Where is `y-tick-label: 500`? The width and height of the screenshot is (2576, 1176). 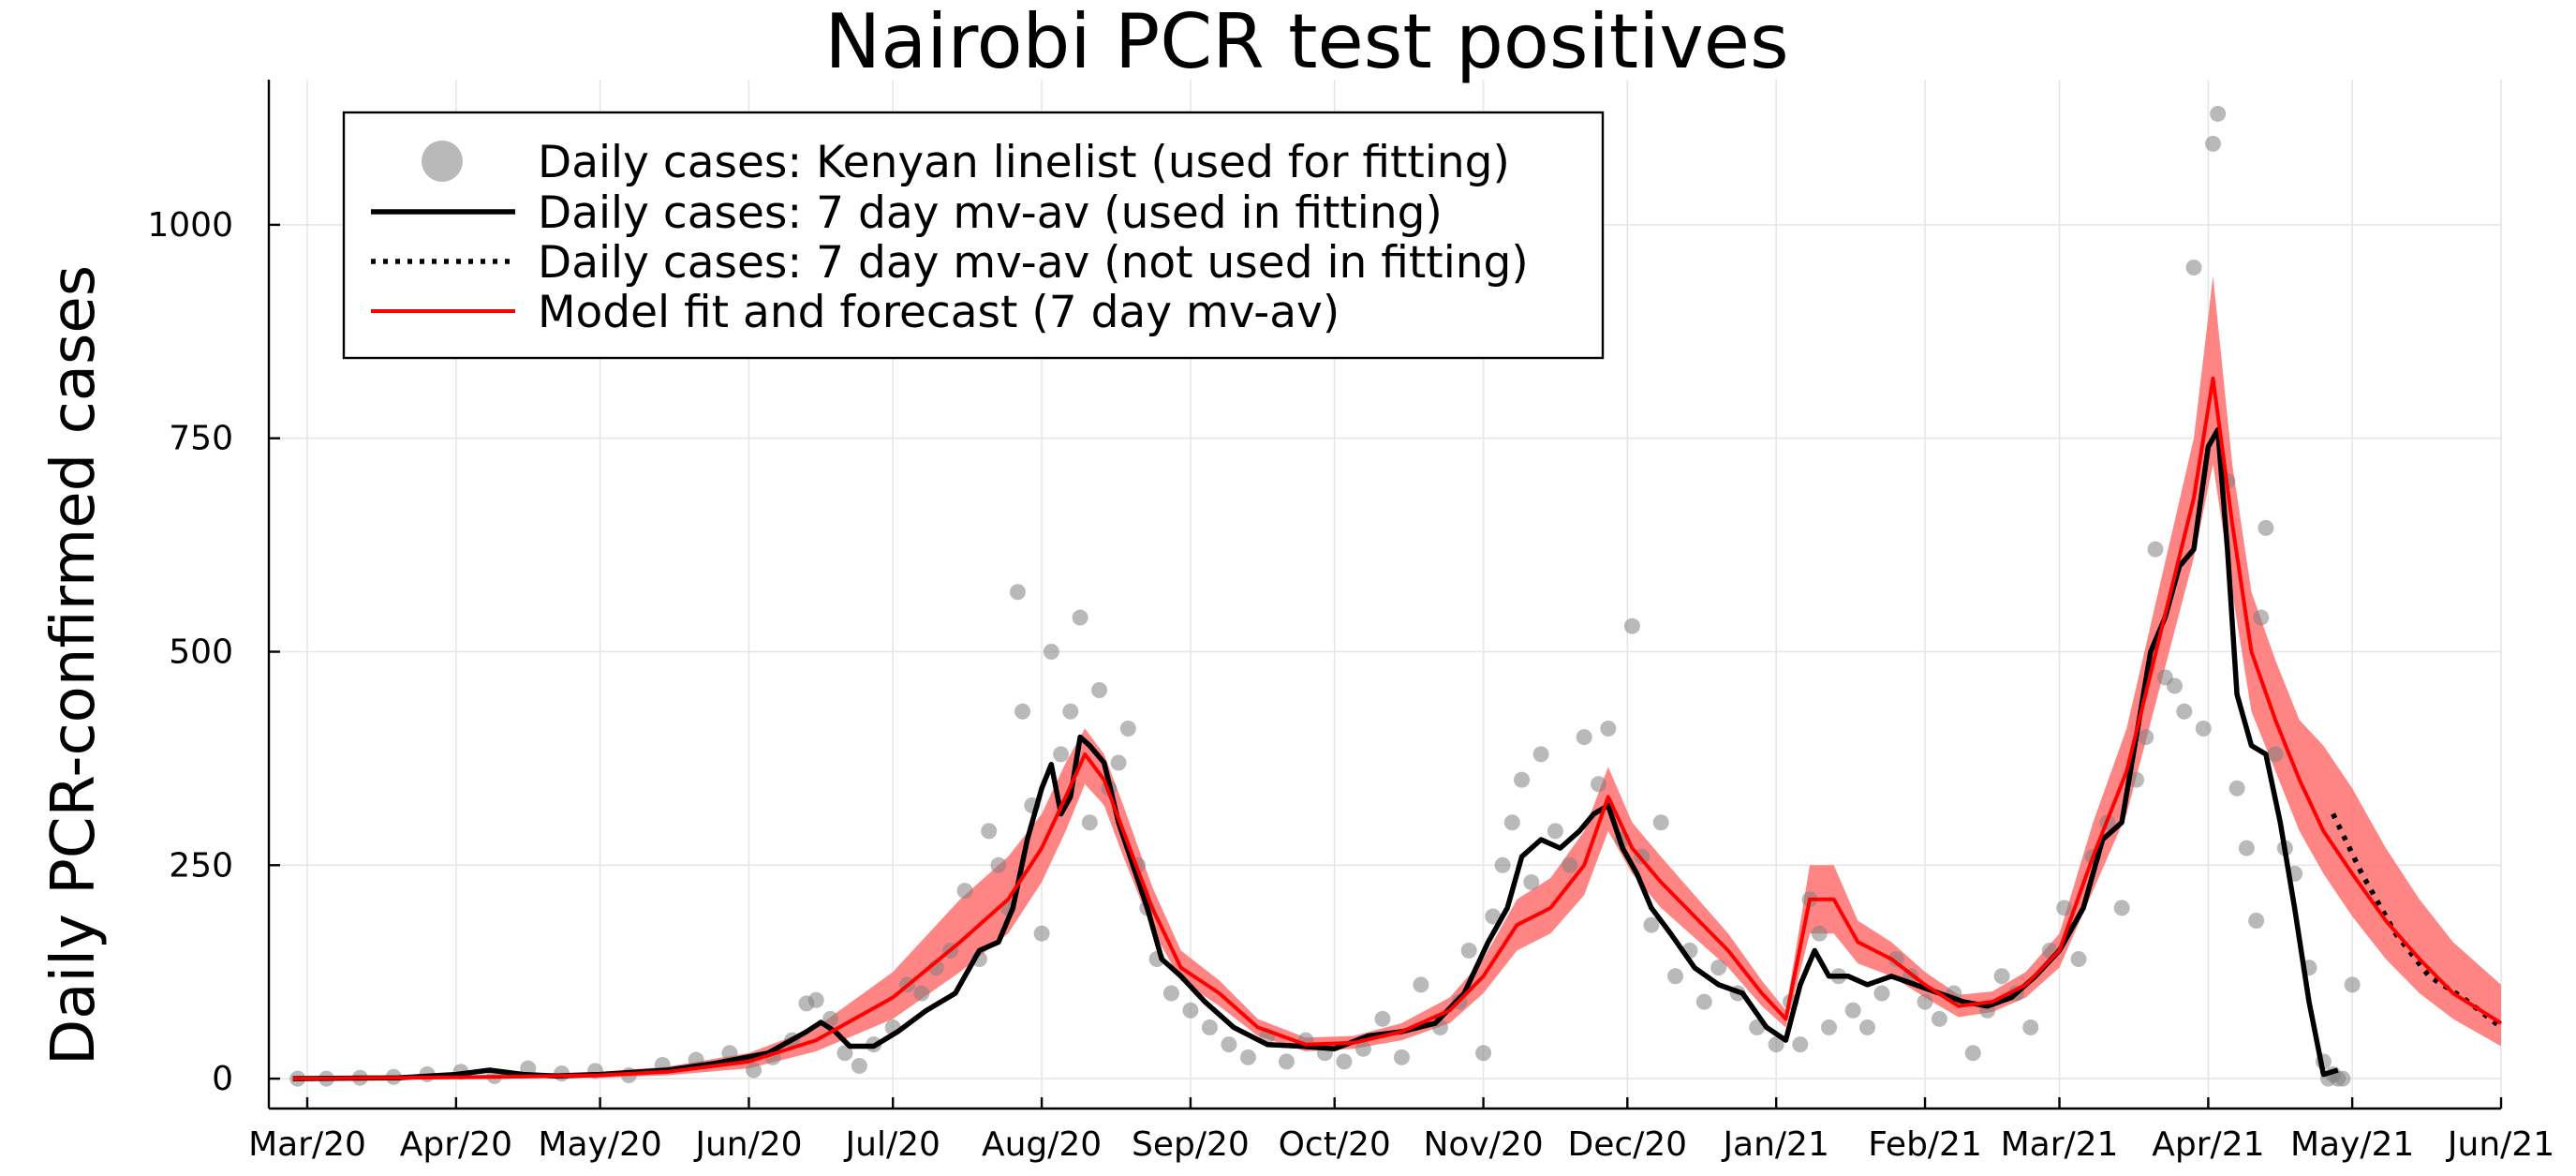
y-tick-label: 500 is located at coordinates (201, 652).